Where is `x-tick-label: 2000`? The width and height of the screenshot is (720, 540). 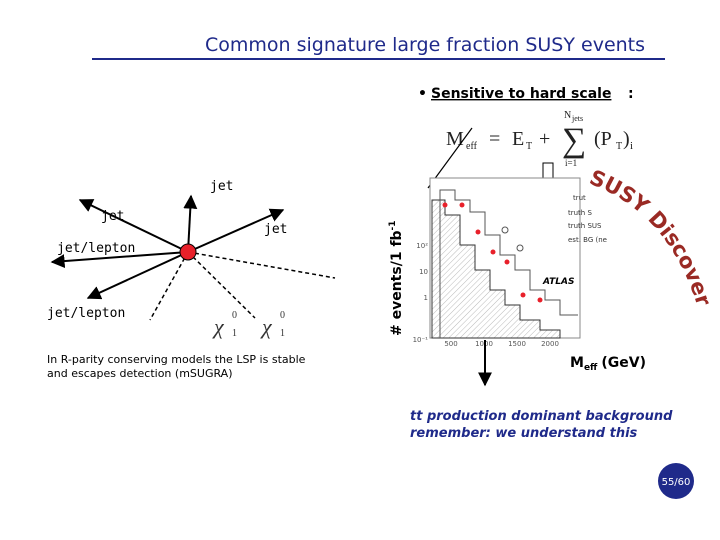 x-tick-label: 2000 is located at coordinates (550, 344).